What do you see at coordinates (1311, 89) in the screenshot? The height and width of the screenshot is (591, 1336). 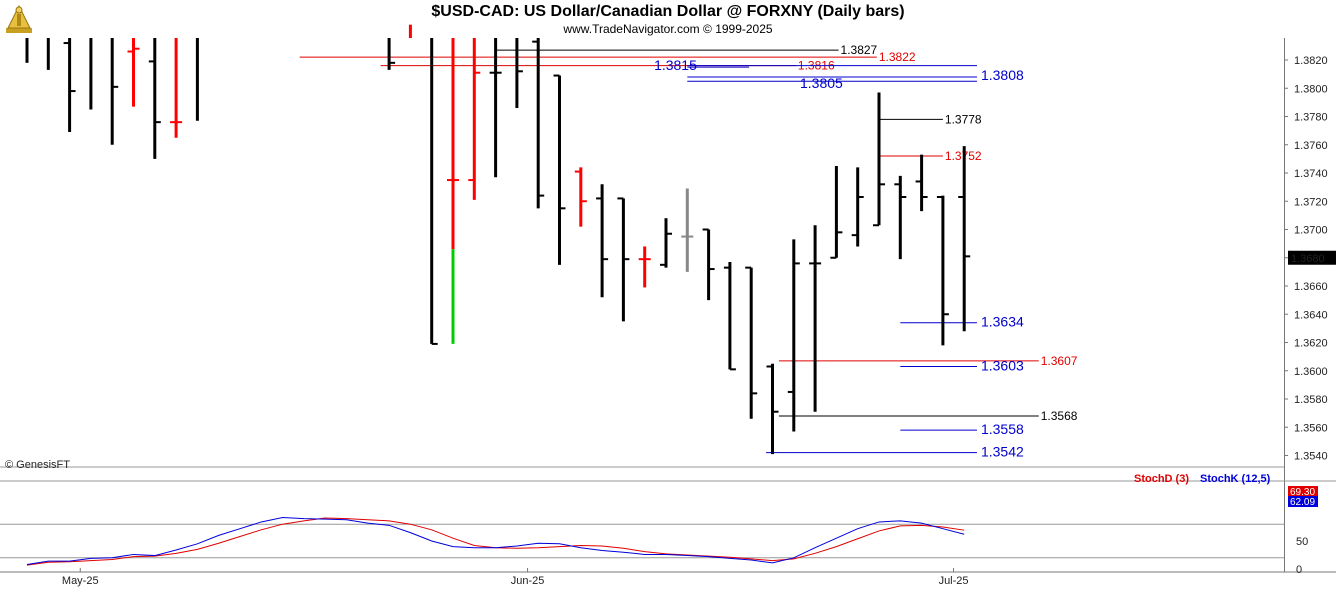 I see `price-tick-label: 1.3800` at bounding box center [1311, 89].